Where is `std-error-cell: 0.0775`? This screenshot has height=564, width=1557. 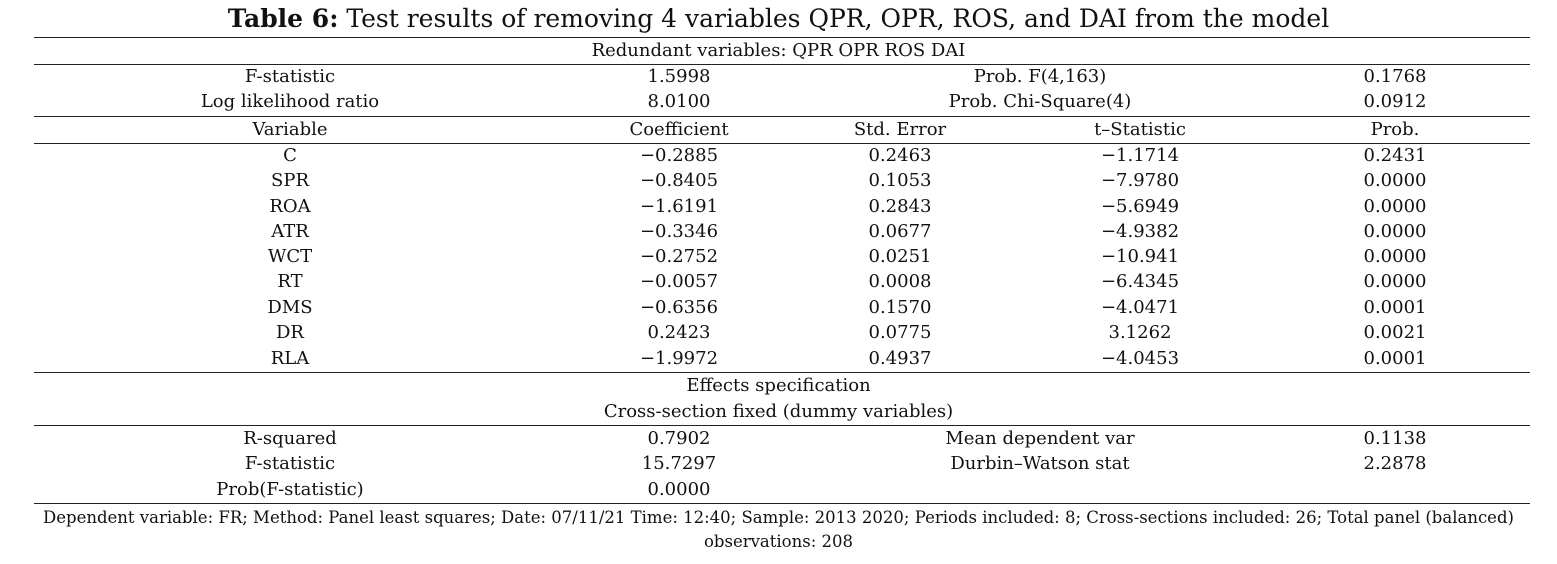
std-error-cell: 0.0775 is located at coordinates (900, 332).